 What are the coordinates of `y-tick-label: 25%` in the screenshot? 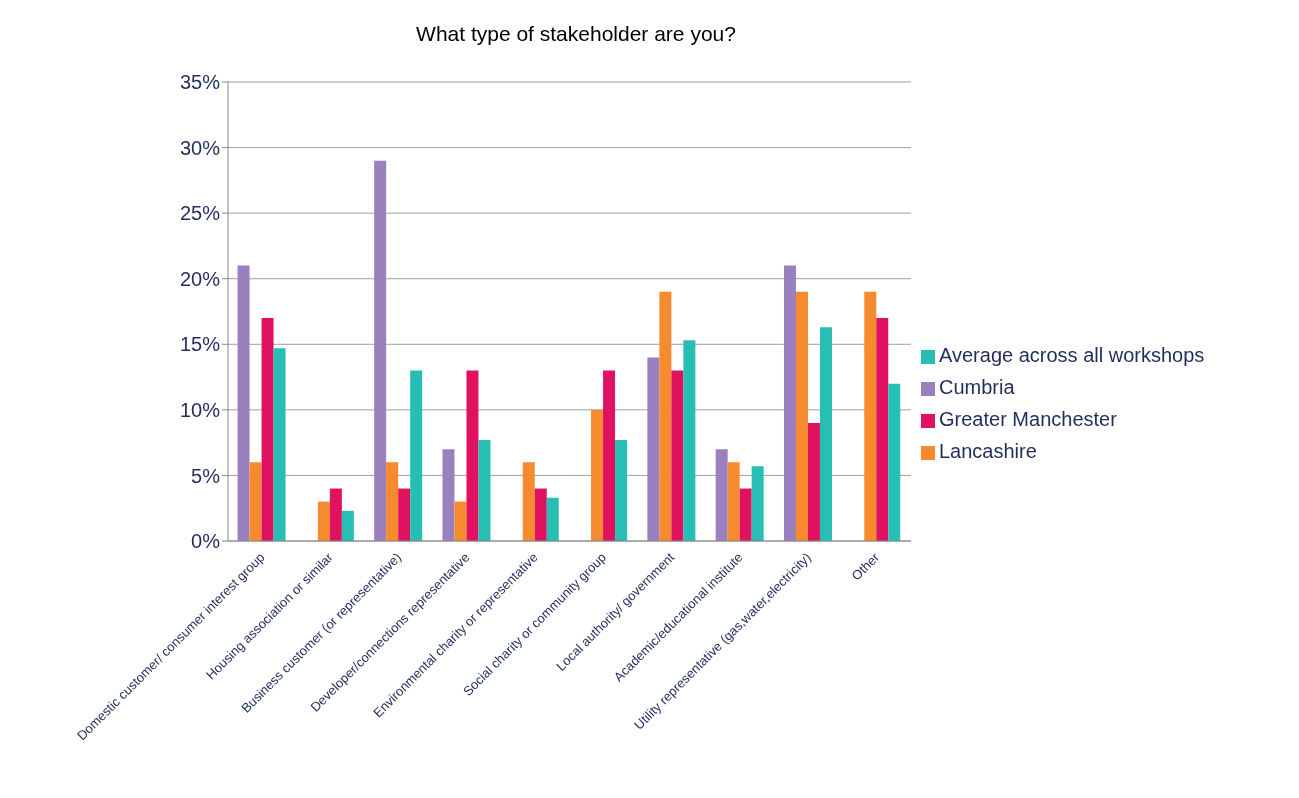 It's located at (200, 213).